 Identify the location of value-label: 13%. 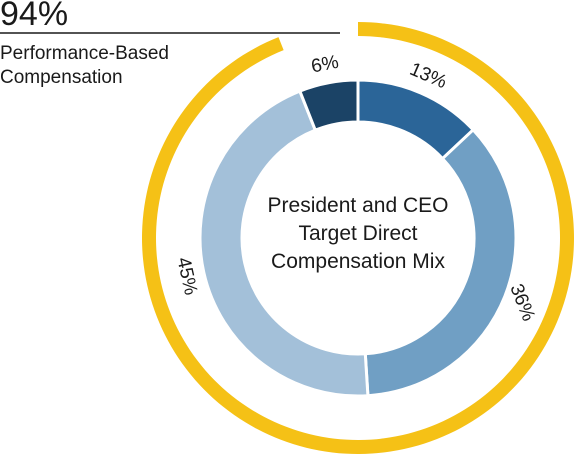
(427, 76).